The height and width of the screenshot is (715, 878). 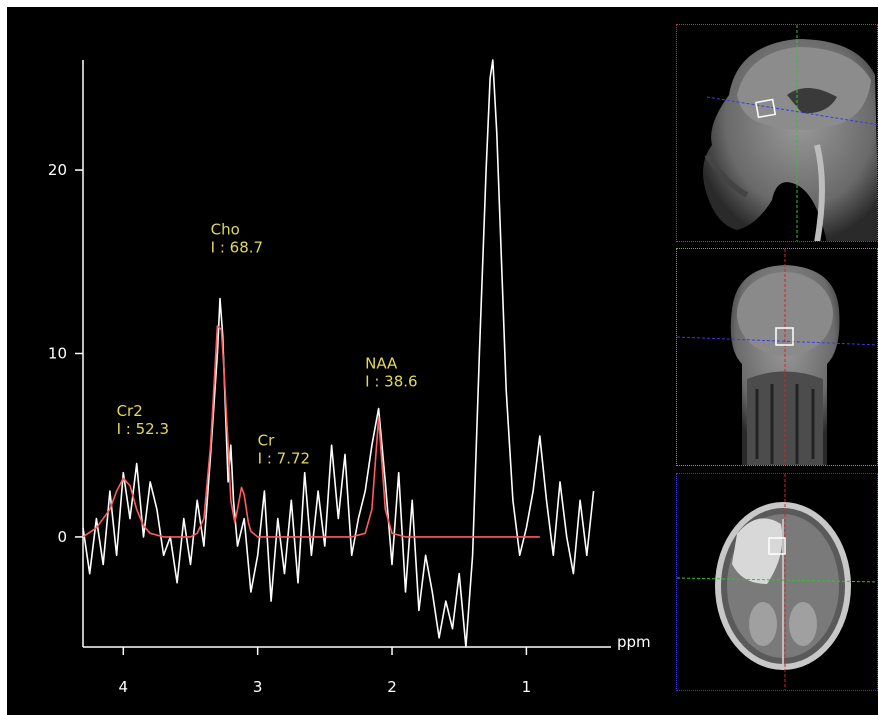 I want to click on axial-green-line, so click(x=777, y=580).